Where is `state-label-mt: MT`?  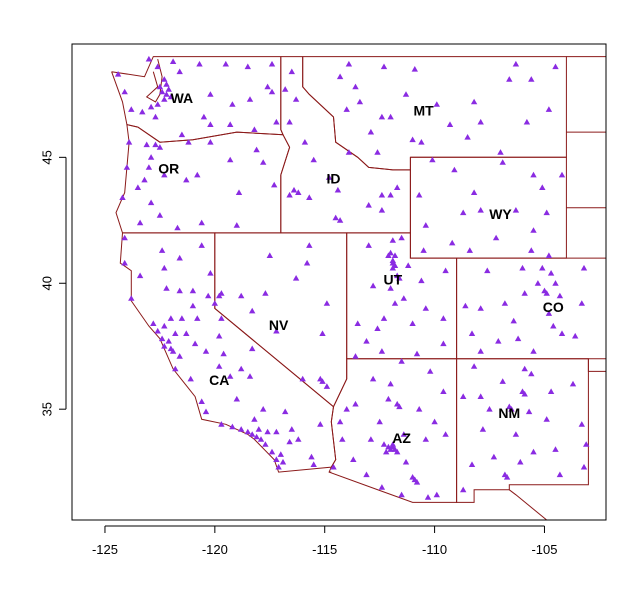 state-label-mt: MT is located at coordinates (423, 111).